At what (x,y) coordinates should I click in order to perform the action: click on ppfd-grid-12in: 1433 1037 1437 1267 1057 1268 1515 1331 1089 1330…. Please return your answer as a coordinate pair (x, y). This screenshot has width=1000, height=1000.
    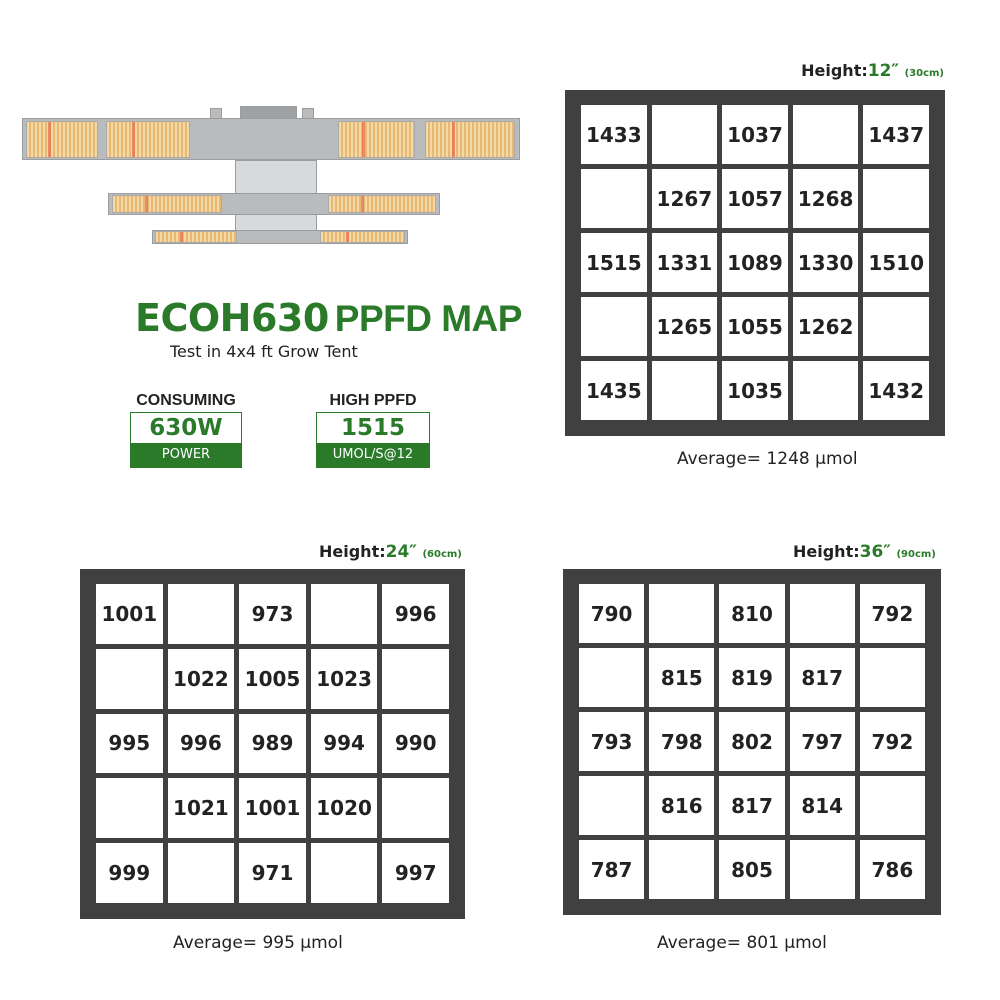
    Looking at the image, I should click on (755, 263).